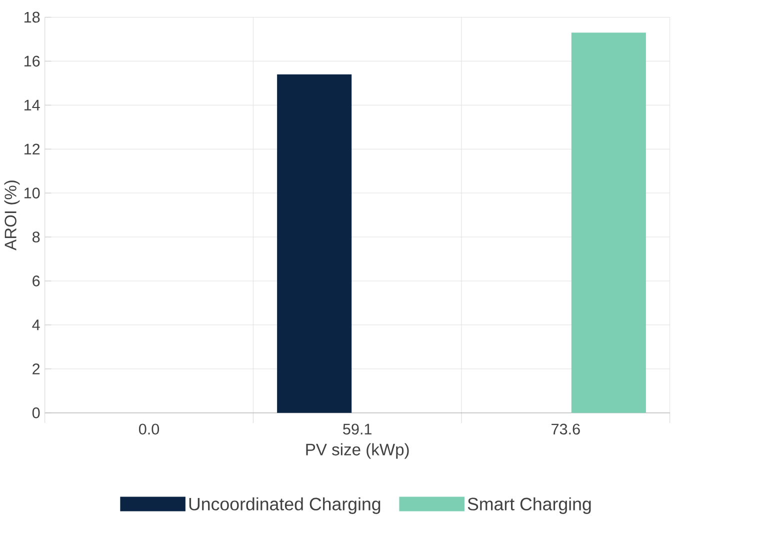 The width and height of the screenshot is (774, 557). What do you see at coordinates (284, 505) in the screenshot?
I see `legend-label: Uncoordinated Charging` at bounding box center [284, 505].